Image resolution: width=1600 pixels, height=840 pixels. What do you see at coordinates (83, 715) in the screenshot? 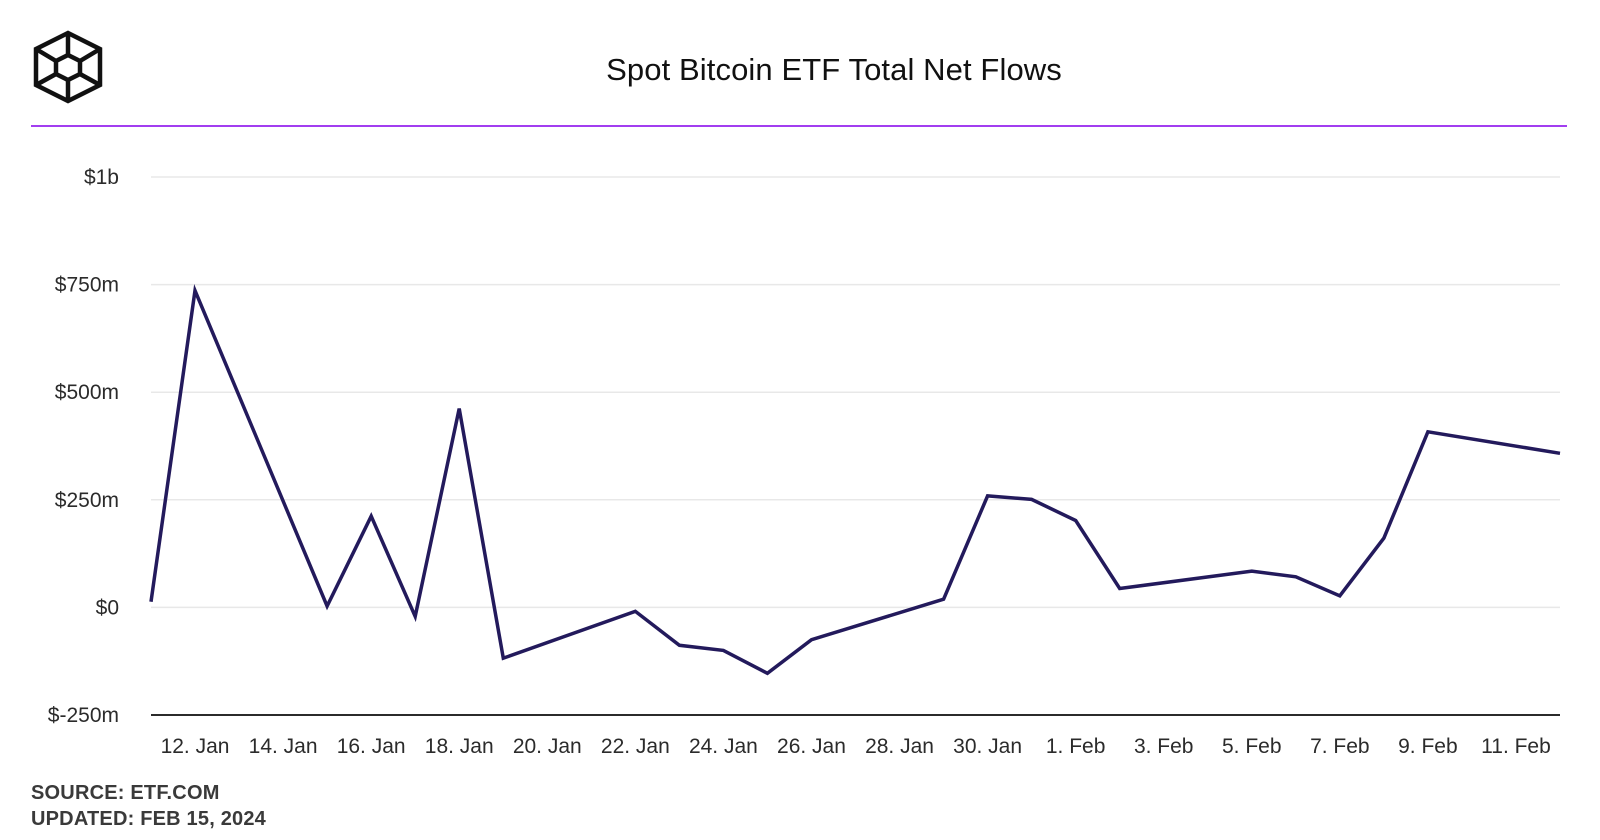
I see `y-tick-label: $-250m` at bounding box center [83, 715].